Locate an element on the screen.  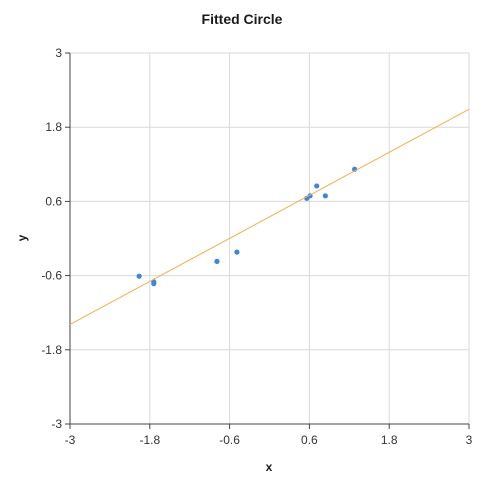
x-axis-label: x is located at coordinates (269, 467).